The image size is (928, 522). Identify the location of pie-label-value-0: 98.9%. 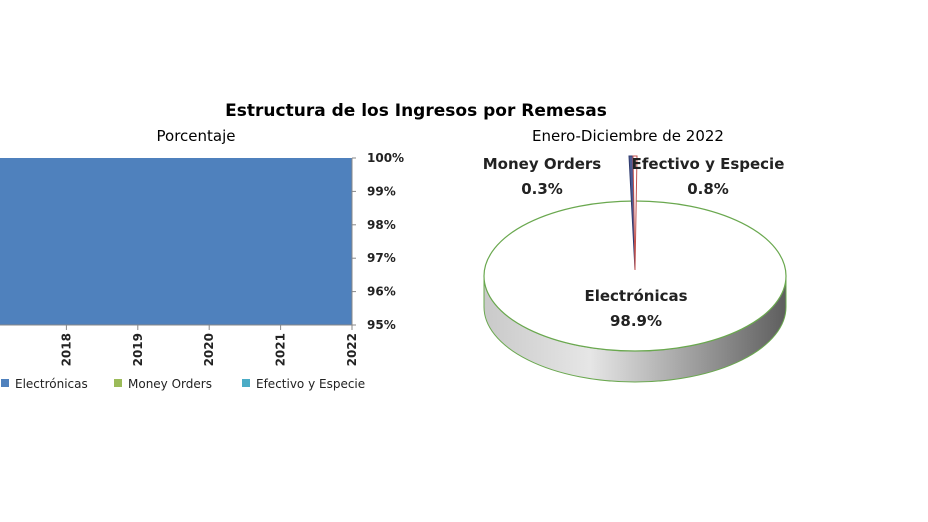
(636, 321).